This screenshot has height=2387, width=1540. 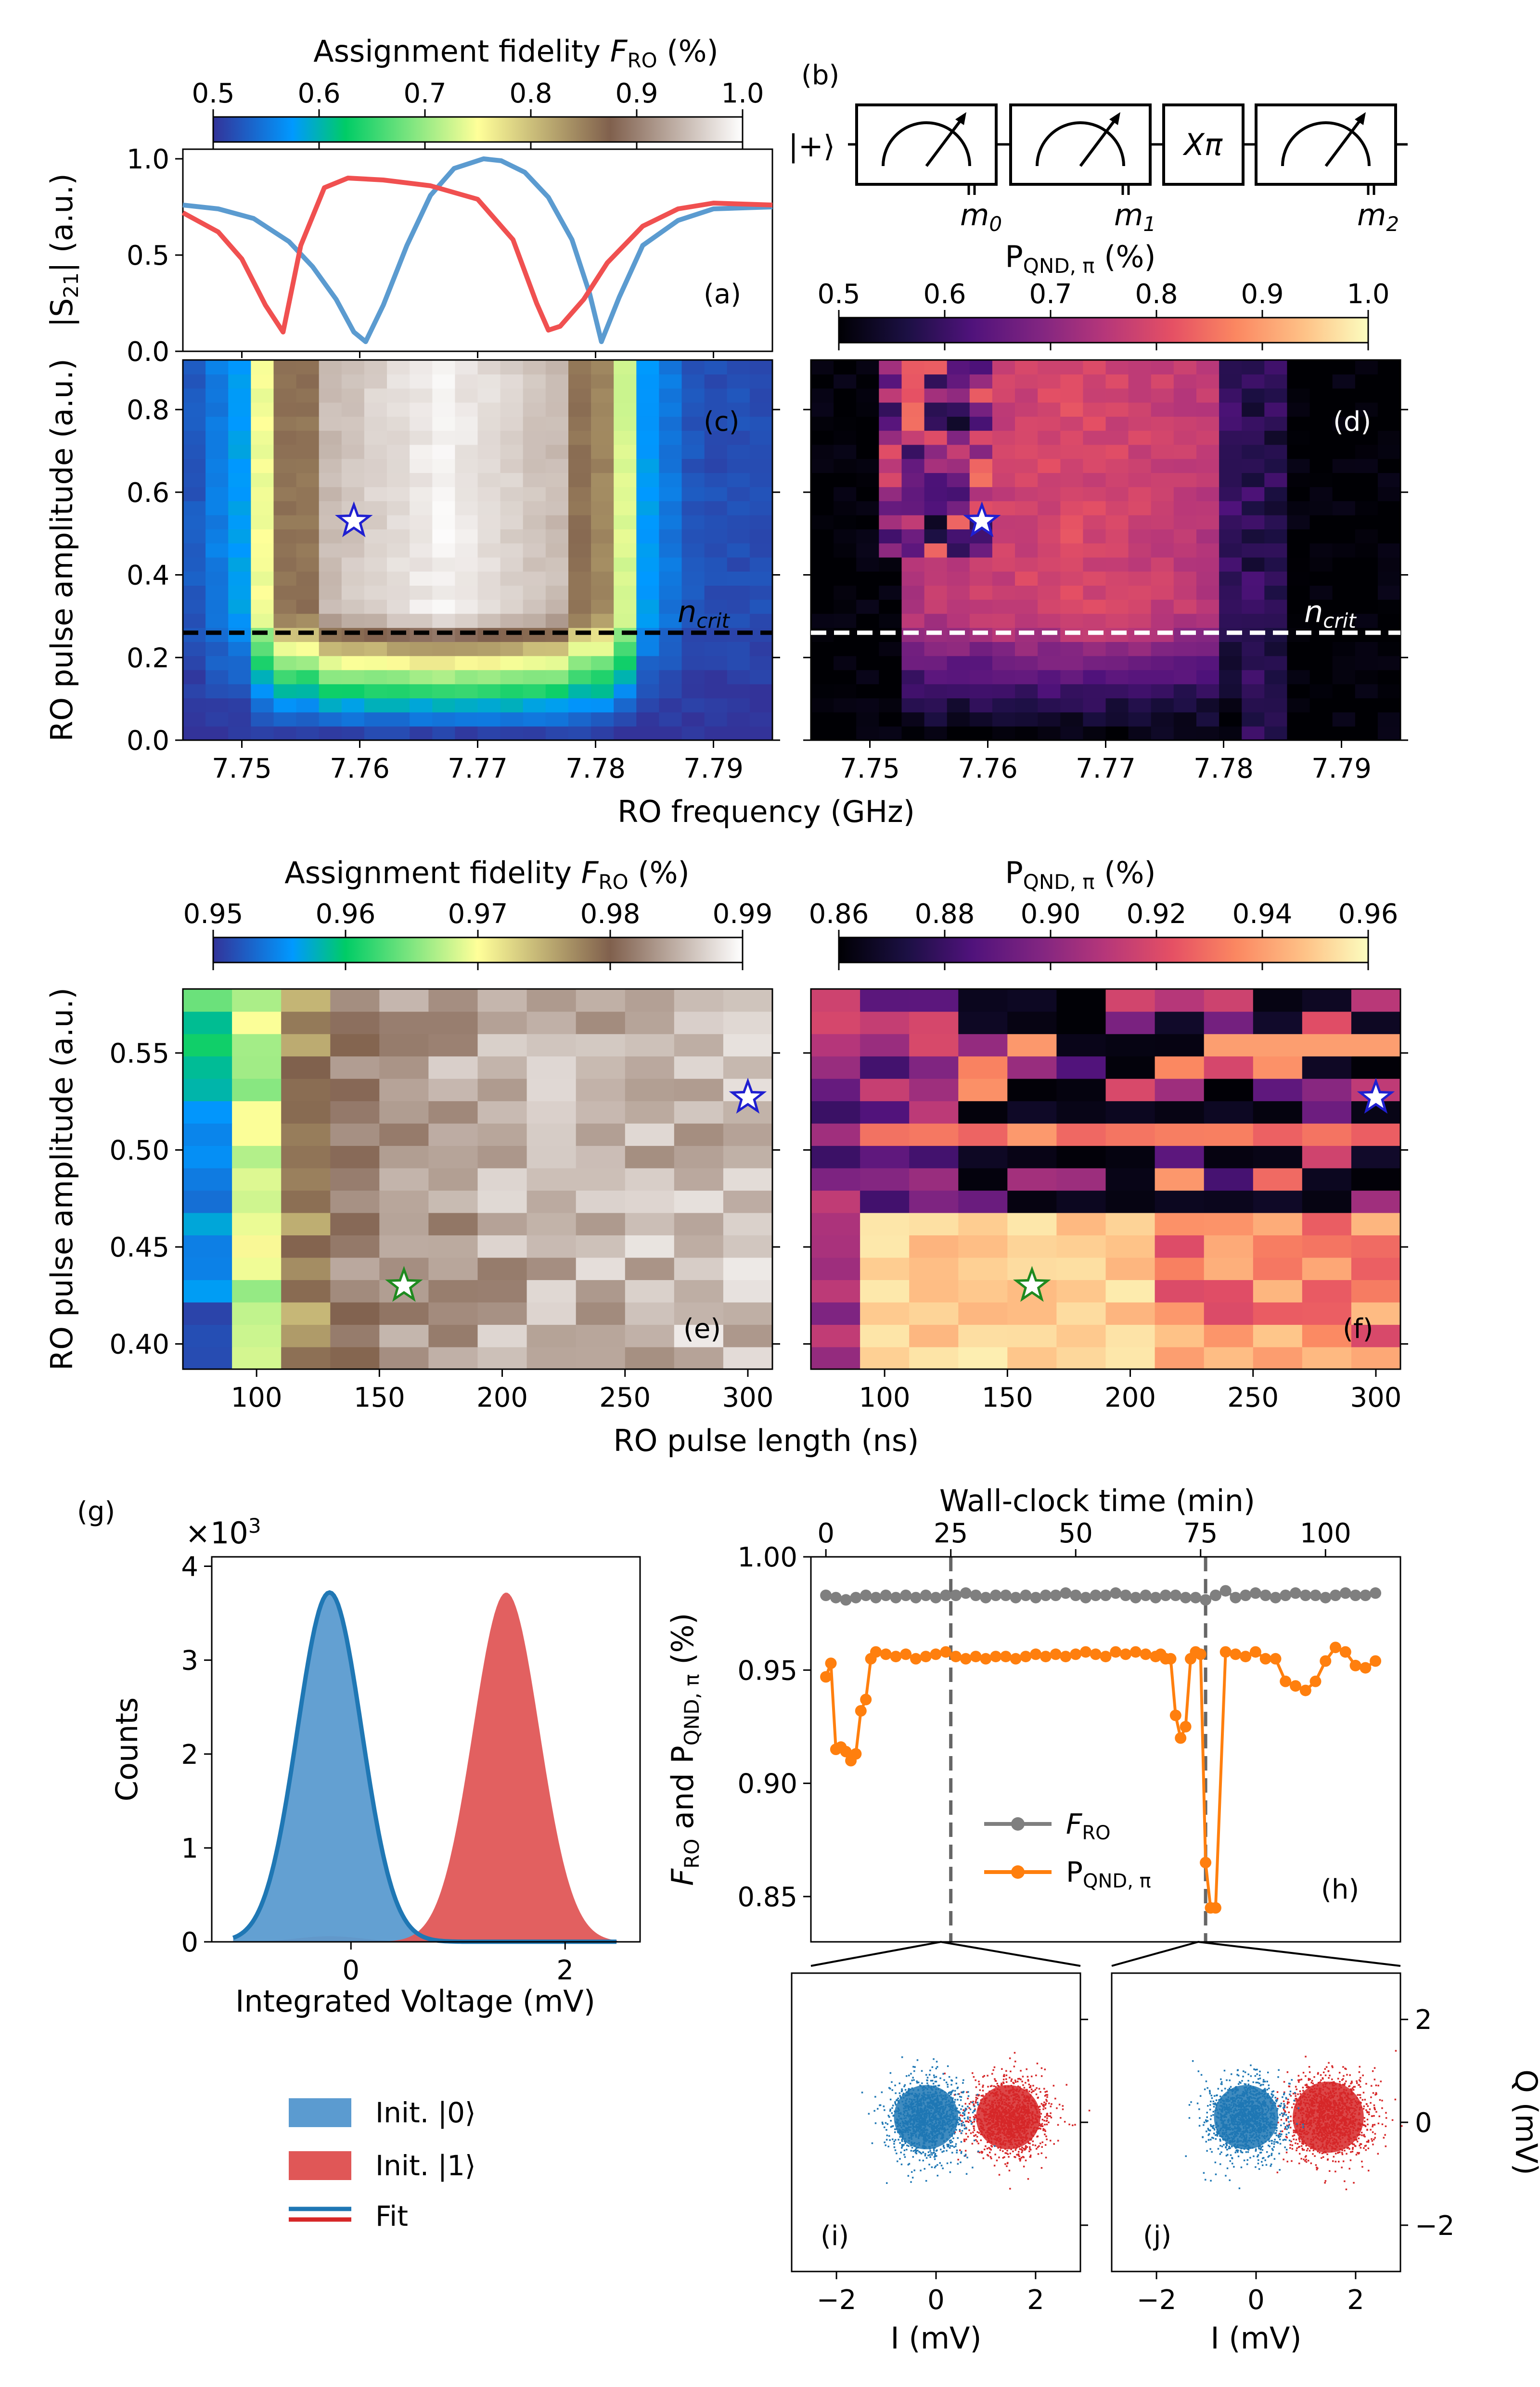 What do you see at coordinates (1368, 914) in the screenshot?
I see `colorbar-tick-label: 0.96` at bounding box center [1368, 914].